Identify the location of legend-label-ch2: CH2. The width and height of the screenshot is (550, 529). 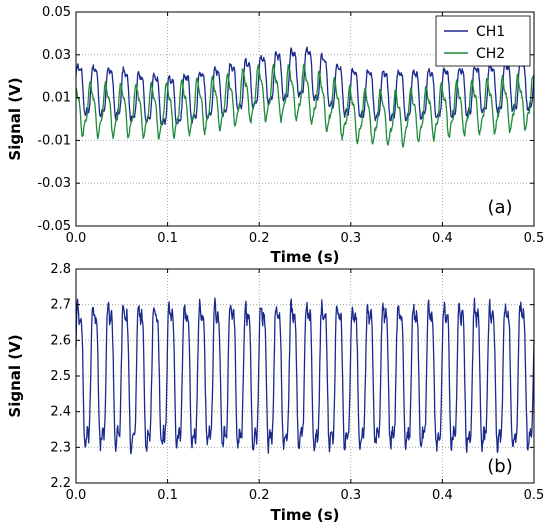
(490, 54).